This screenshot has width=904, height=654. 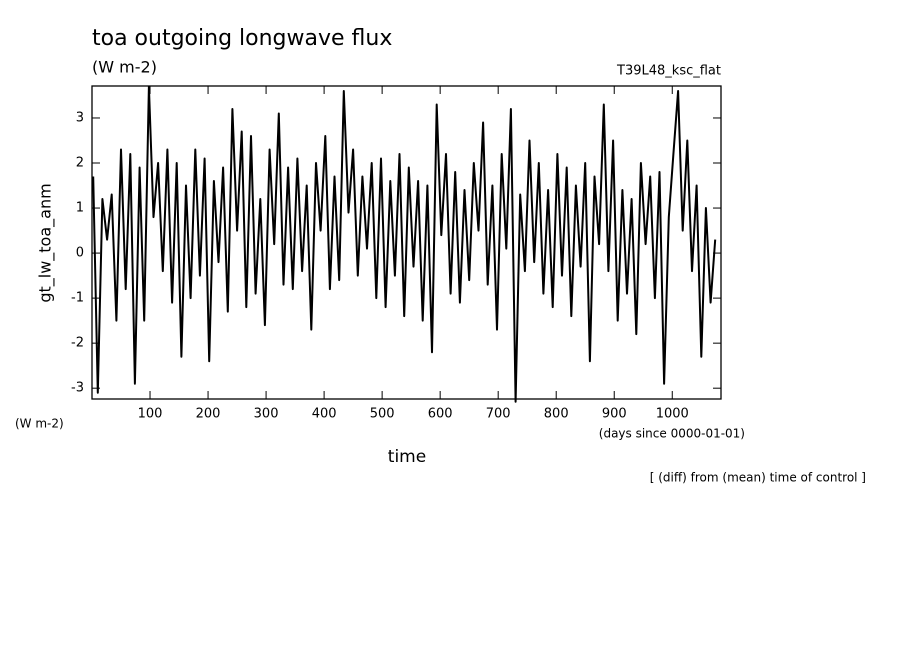 I want to click on y-tick-label: -3, so click(x=77, y=388).